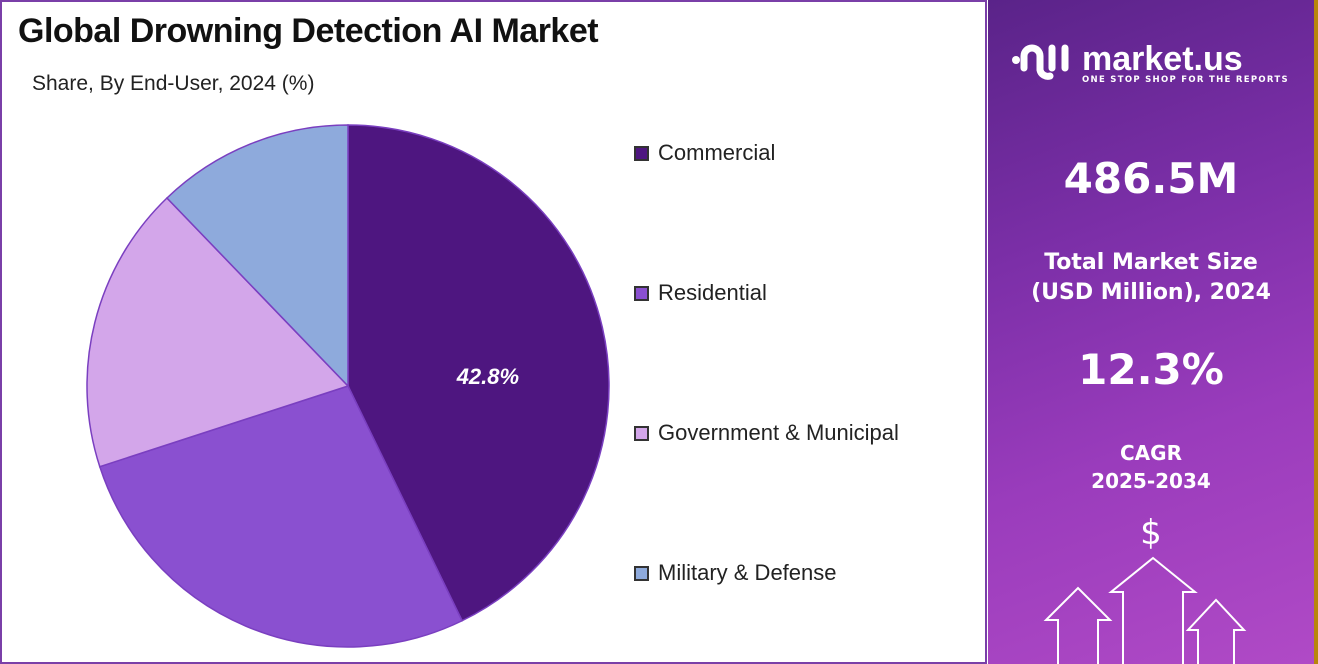 This screenshot has width=1318, height=664. What do you see at coordinates (1151, 178) in the screenshot?
I see `market-size-value: 486.5M` at bounding box center [1151, 178].